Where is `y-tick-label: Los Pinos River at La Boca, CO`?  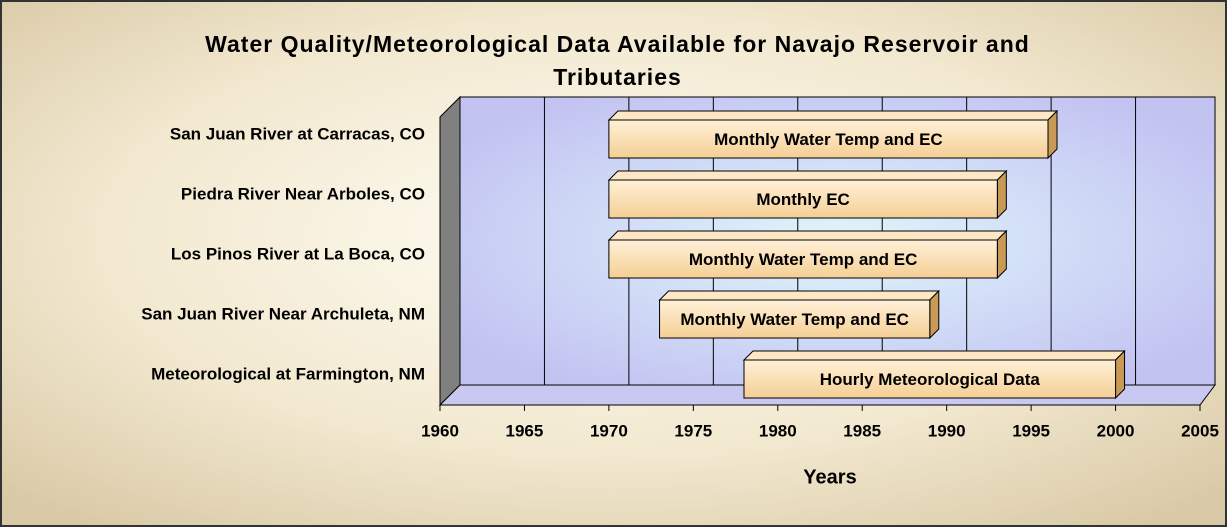 y-tick-label: Los Pinos River at La Boca, CO is located at coordinates (298, 253).